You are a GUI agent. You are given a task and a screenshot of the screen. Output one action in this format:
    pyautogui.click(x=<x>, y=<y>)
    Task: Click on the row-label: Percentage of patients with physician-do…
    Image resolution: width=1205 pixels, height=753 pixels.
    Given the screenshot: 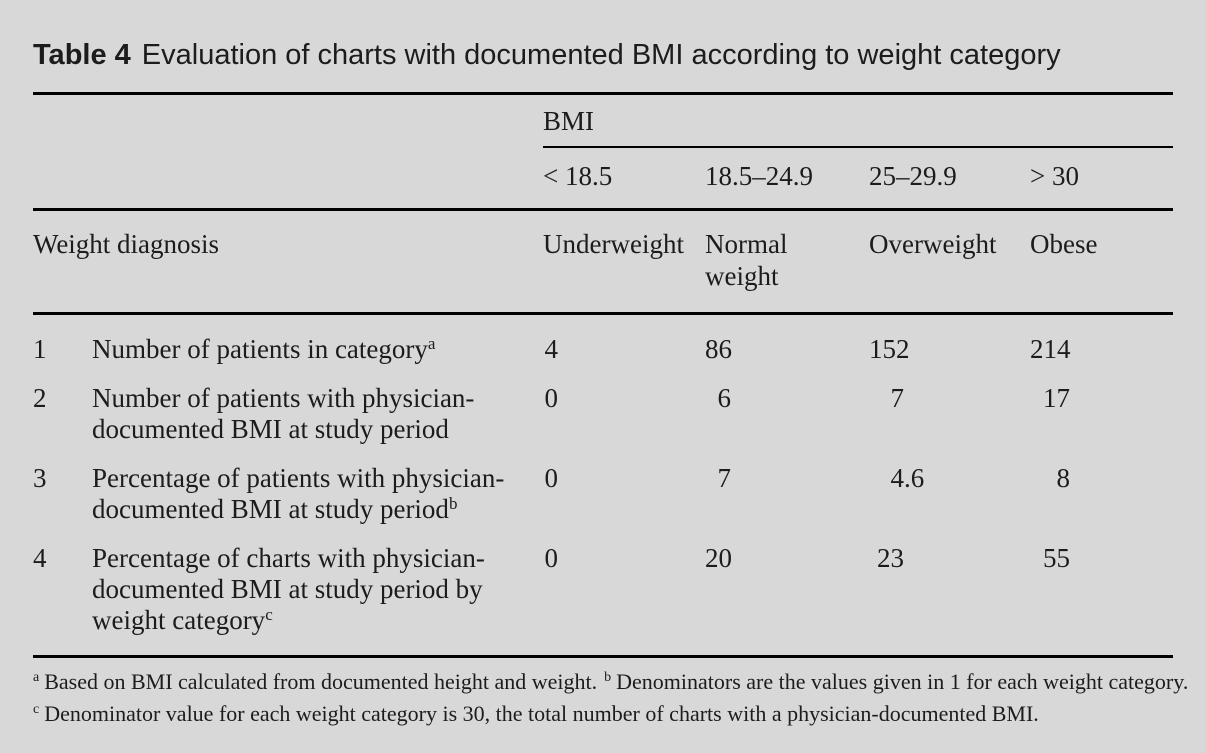 What is the action you would take?
    pyautogui.click(x=298, y=495)
    